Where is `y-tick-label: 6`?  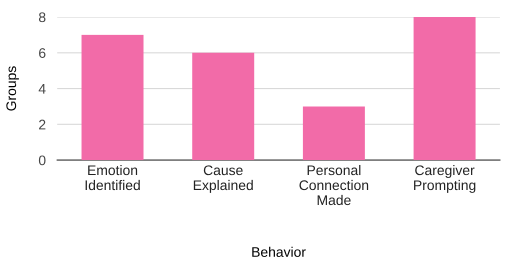 y-tick-label: 6 is located at coordinates (42, 53).